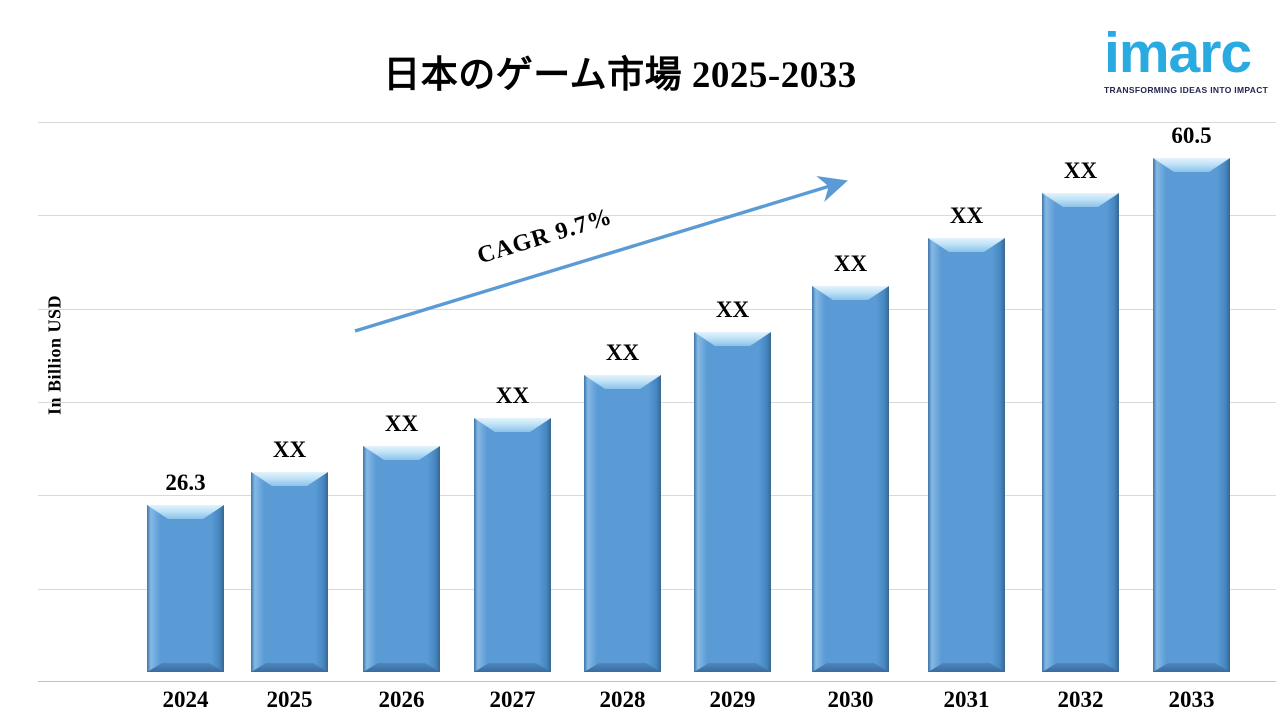  What do you see at coordinates (850, 263) in the screenshot?
I see `bar-value-label-2030: XX` at bounding box center [850, 263].